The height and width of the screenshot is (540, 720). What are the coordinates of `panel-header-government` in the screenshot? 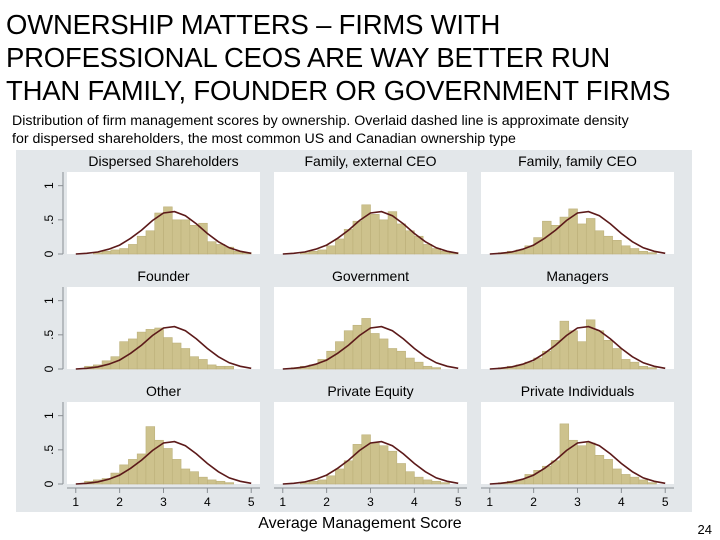 It's located at (370, 276).